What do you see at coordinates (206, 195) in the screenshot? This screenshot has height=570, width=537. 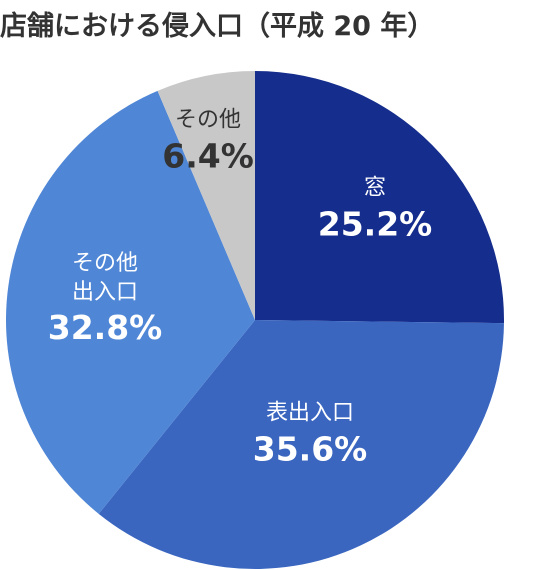 I see `pie-slice` at bounding box center [206, 195].